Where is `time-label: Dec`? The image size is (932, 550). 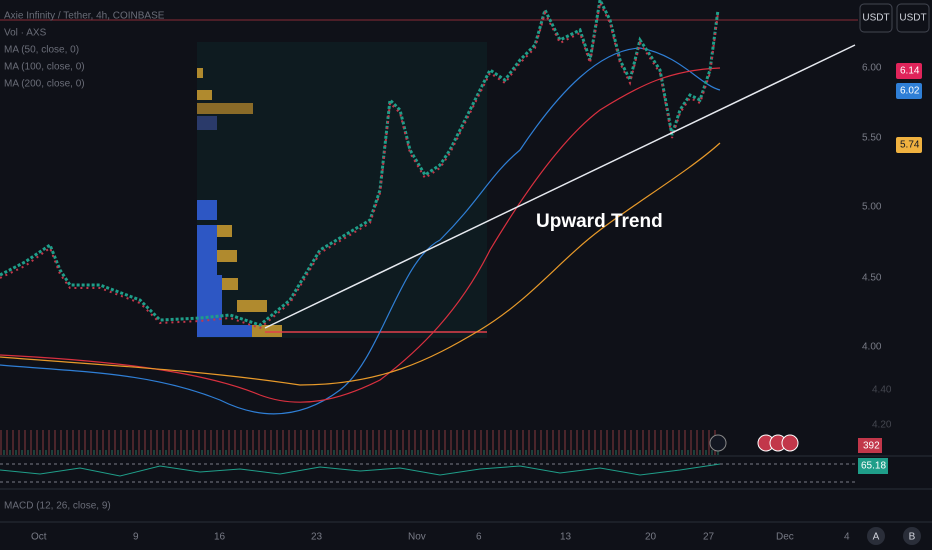 time-label: Dec is located at coordinates (785, 537).